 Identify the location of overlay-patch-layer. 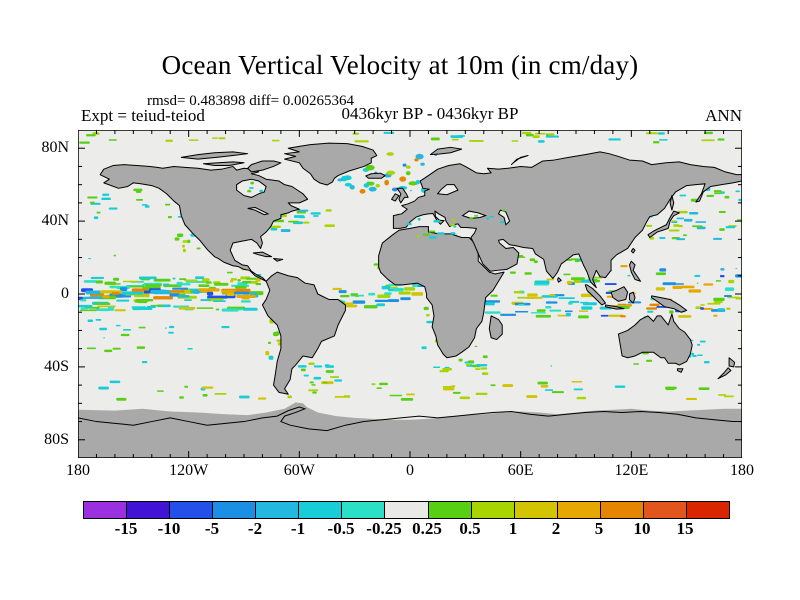
(376, 210).